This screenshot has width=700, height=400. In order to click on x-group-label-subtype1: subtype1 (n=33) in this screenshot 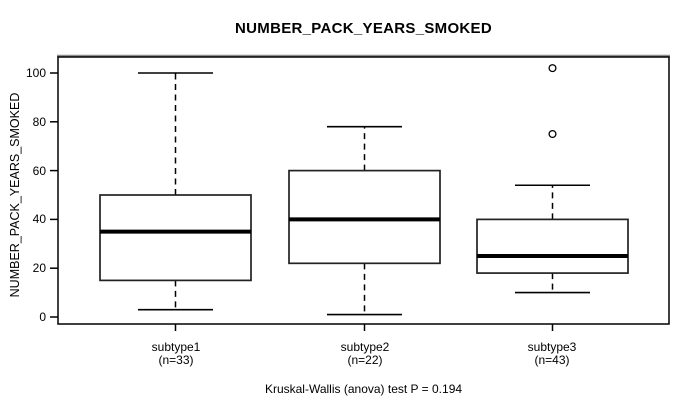, I will do `click(176, 354)`.